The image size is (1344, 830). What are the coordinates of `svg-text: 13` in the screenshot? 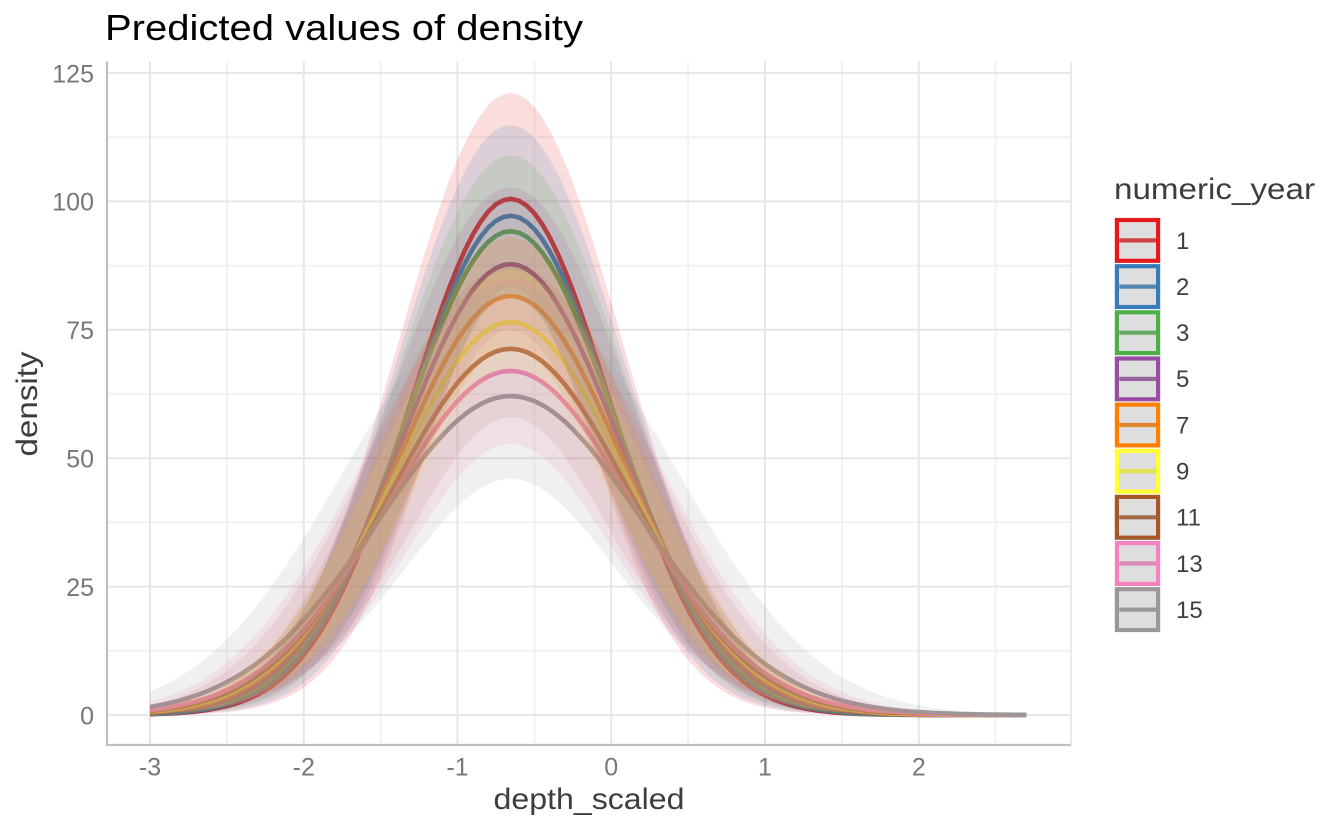 It's located at (1189, 564).